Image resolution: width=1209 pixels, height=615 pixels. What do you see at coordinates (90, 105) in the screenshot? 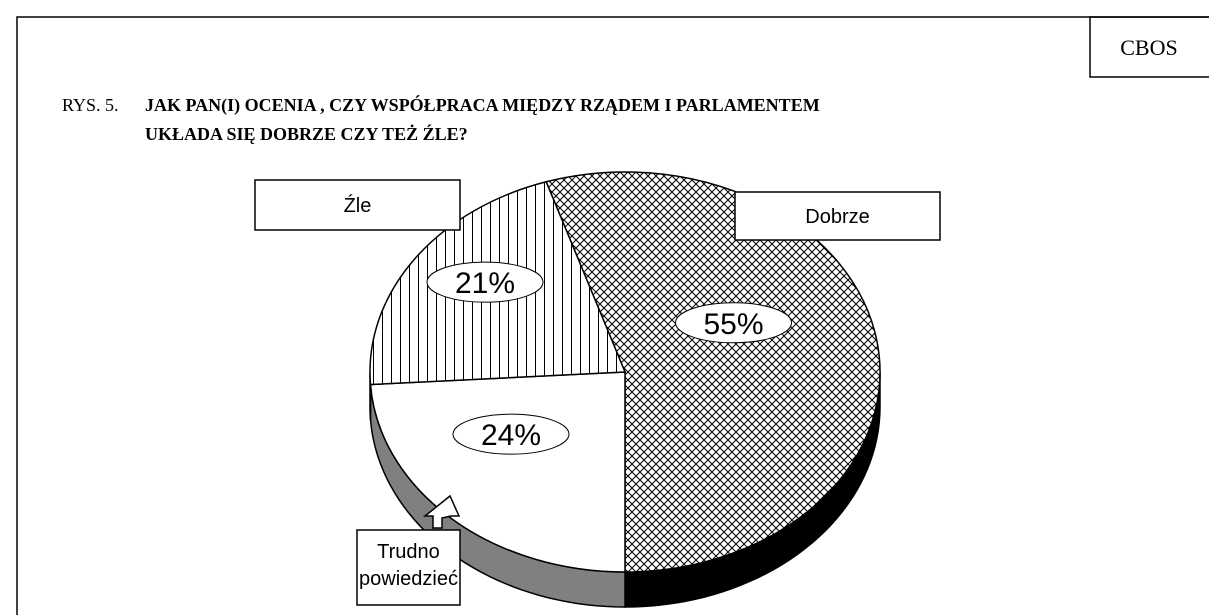
I see `figure-label: RYS. 5.` at bounding box center [90, 105].